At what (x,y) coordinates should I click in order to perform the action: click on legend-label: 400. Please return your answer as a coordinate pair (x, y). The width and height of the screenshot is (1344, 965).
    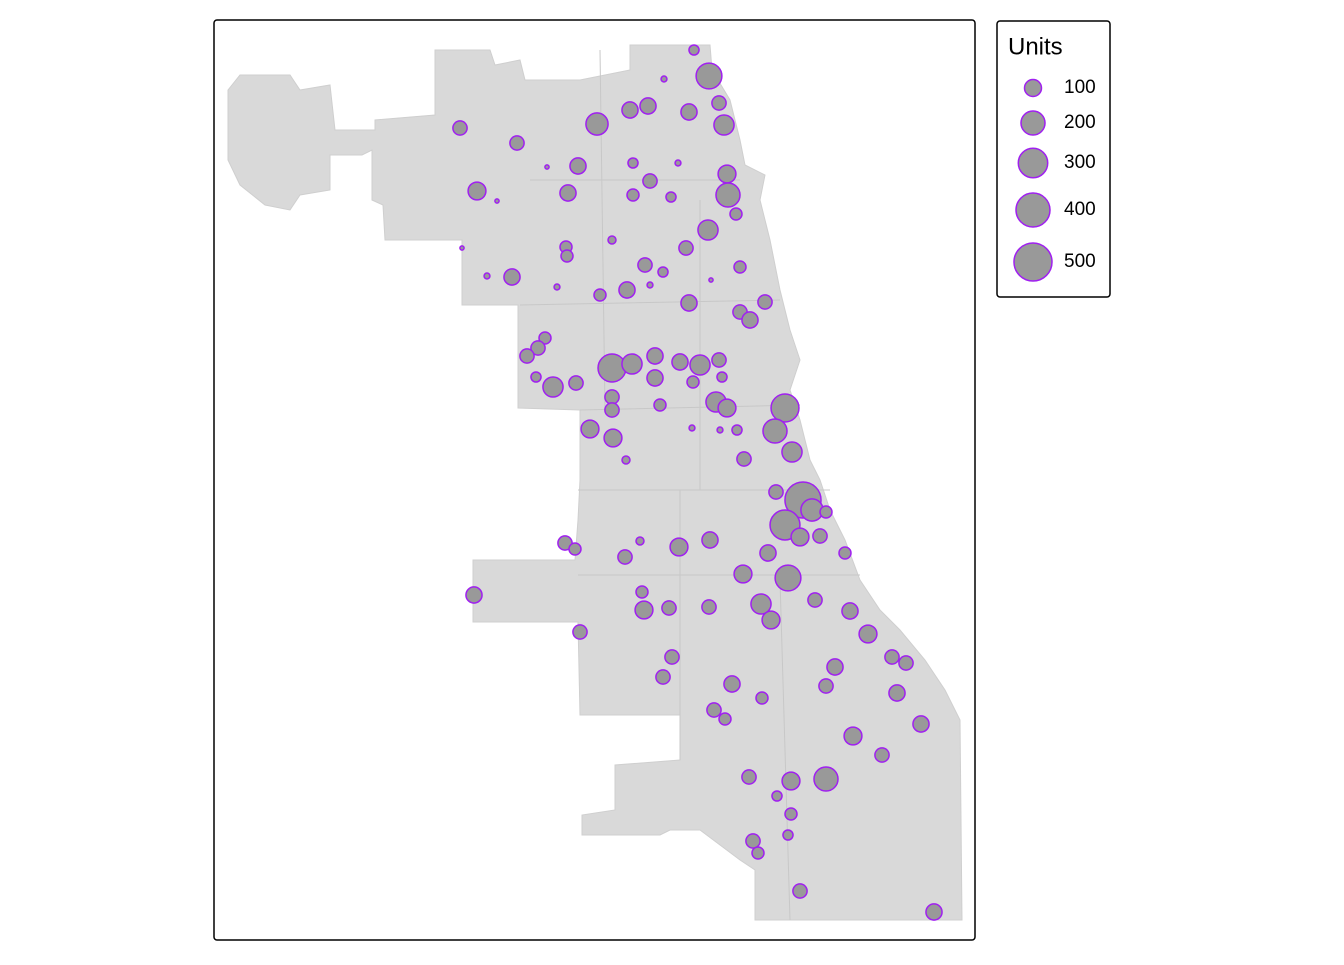
    Looking at the image, I should click on (1080, 209).